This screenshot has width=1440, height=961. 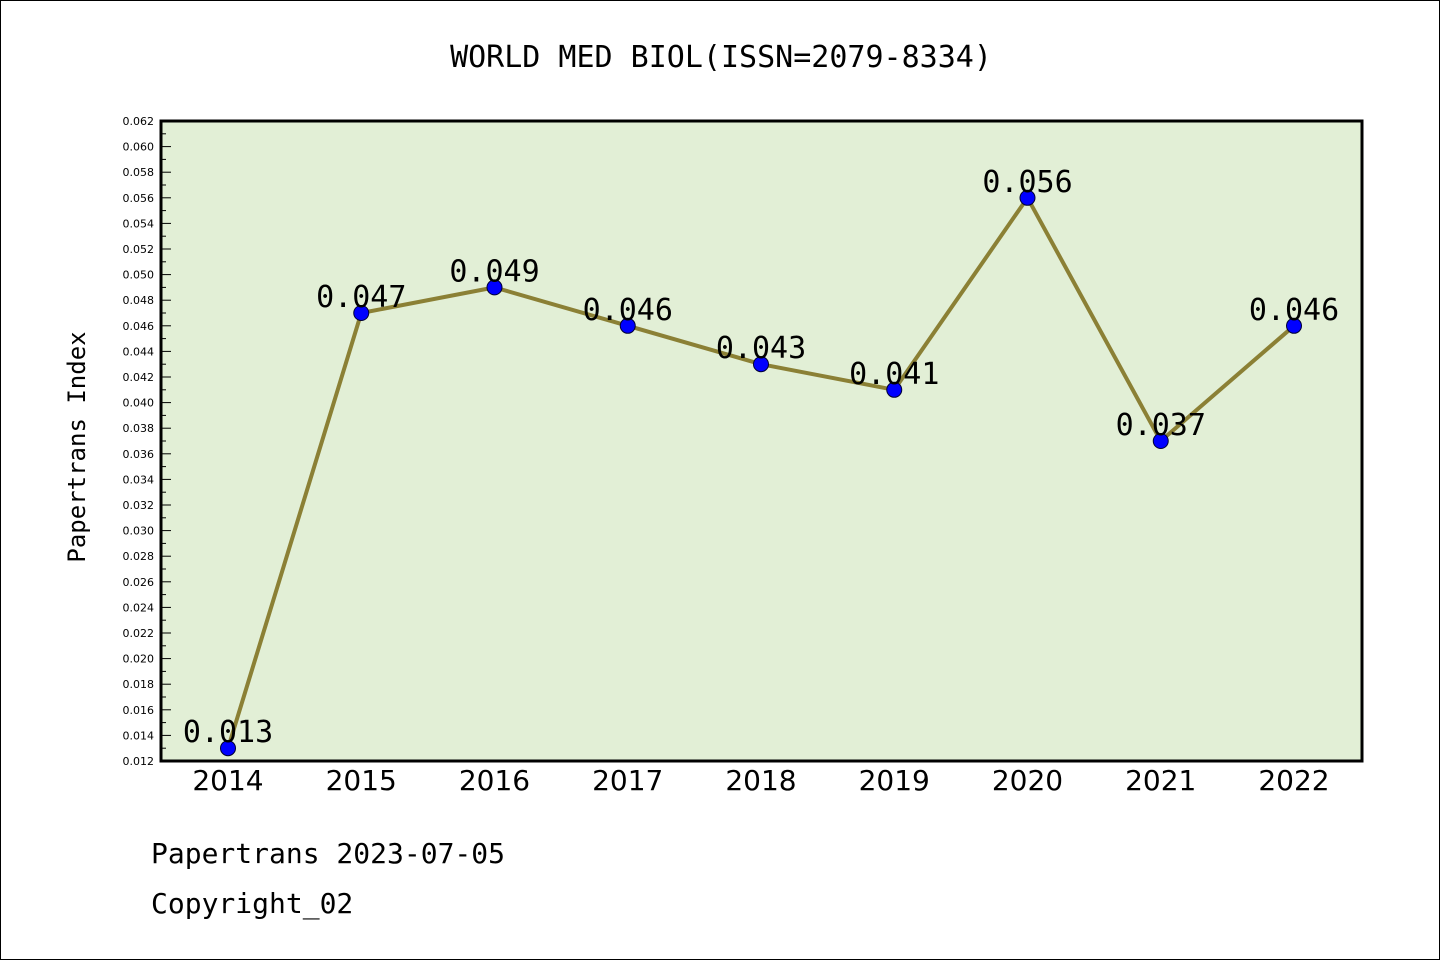 I want to click on x-tick-label: 2016, so click(x=494, y=780).